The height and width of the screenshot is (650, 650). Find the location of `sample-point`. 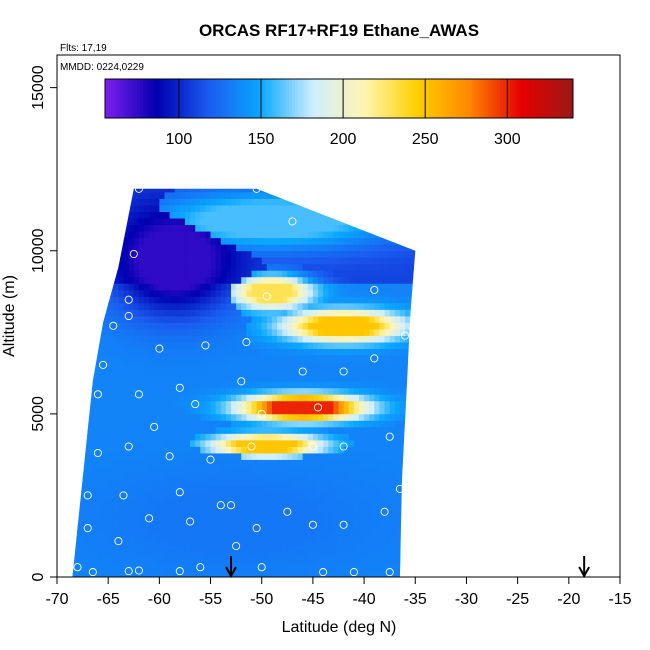

sample-point is located at coordinates (246, 342).